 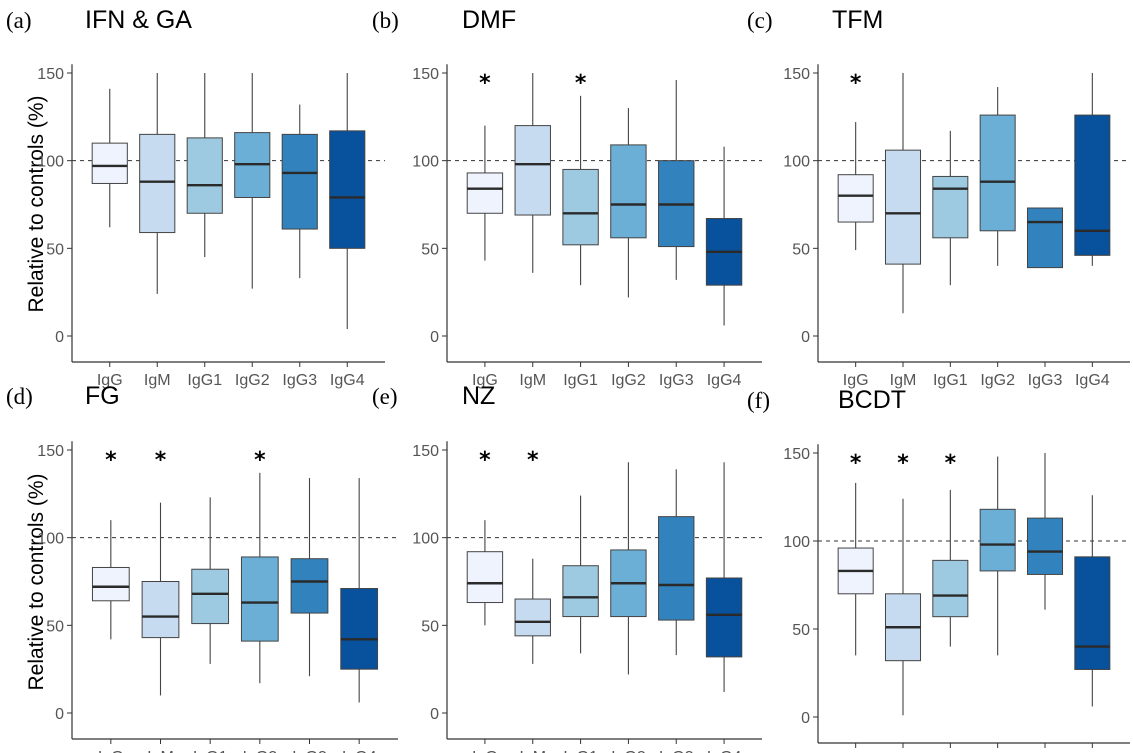 What do you see at coordinates (857, 20) in the screenshot?
I see `panel-title: TFM` at bounding box center [857, 20].